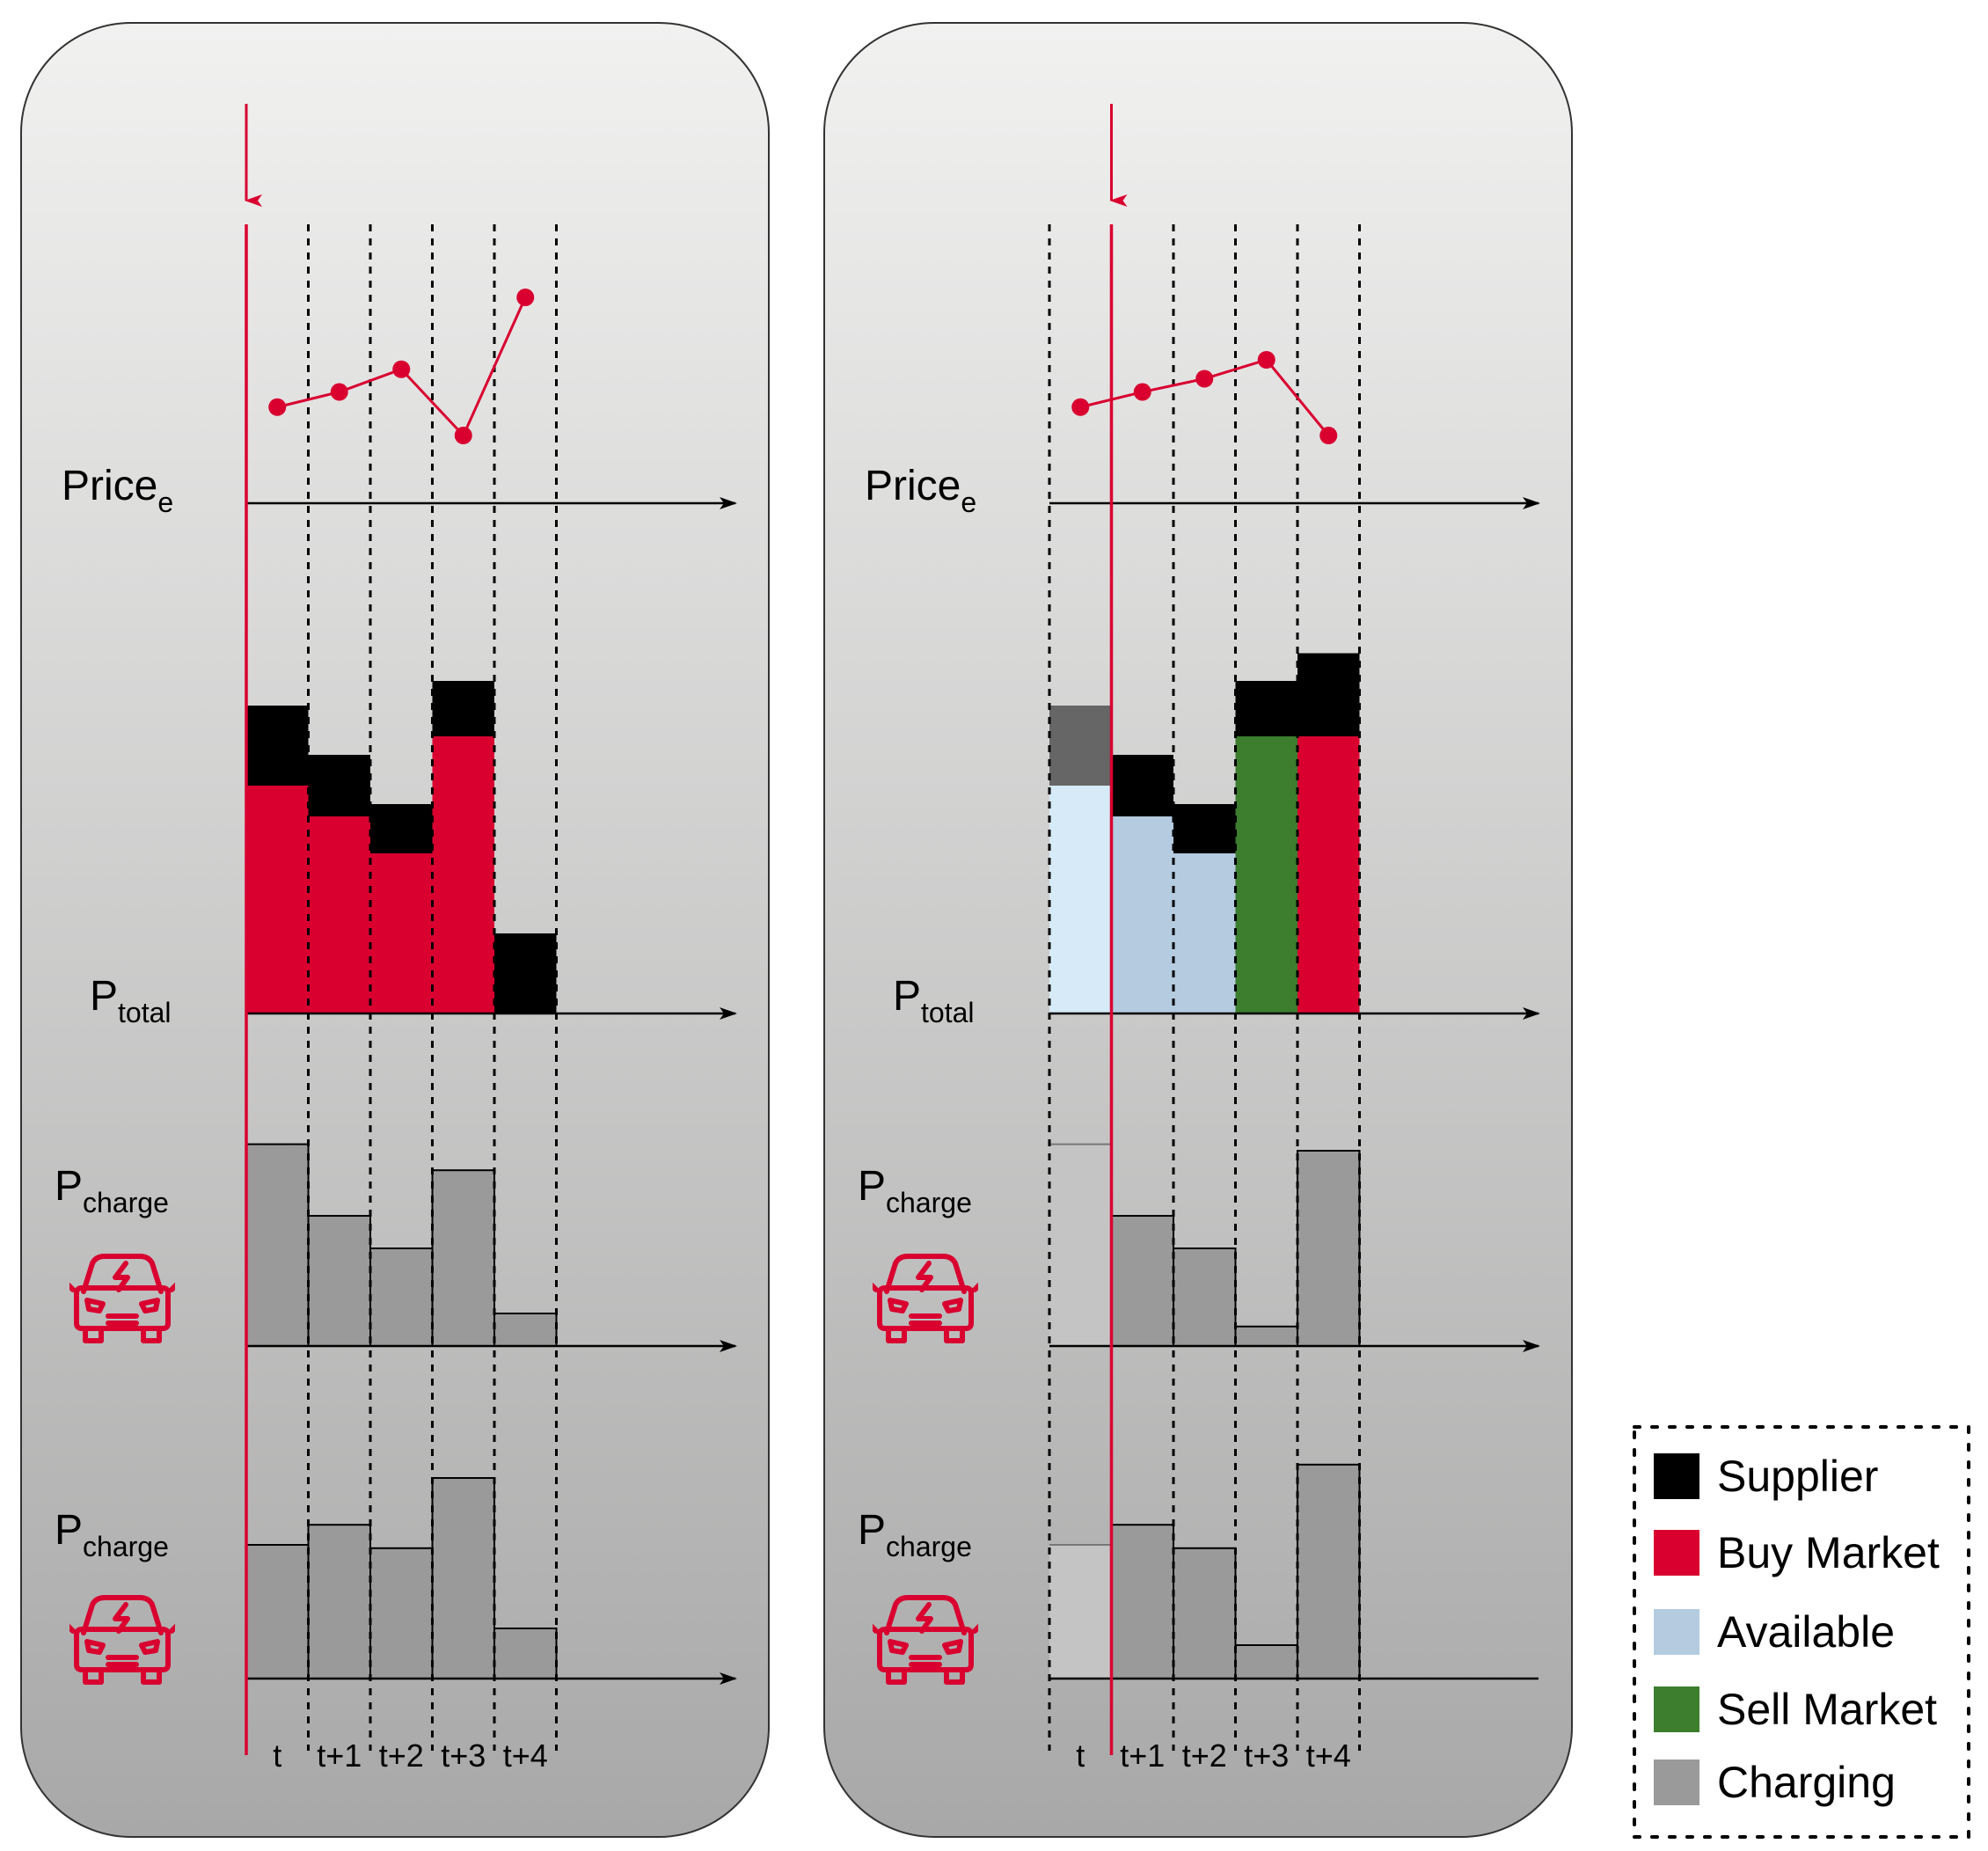  I want to click on legend-label-3: Sell Market, so click(1827, 1709).